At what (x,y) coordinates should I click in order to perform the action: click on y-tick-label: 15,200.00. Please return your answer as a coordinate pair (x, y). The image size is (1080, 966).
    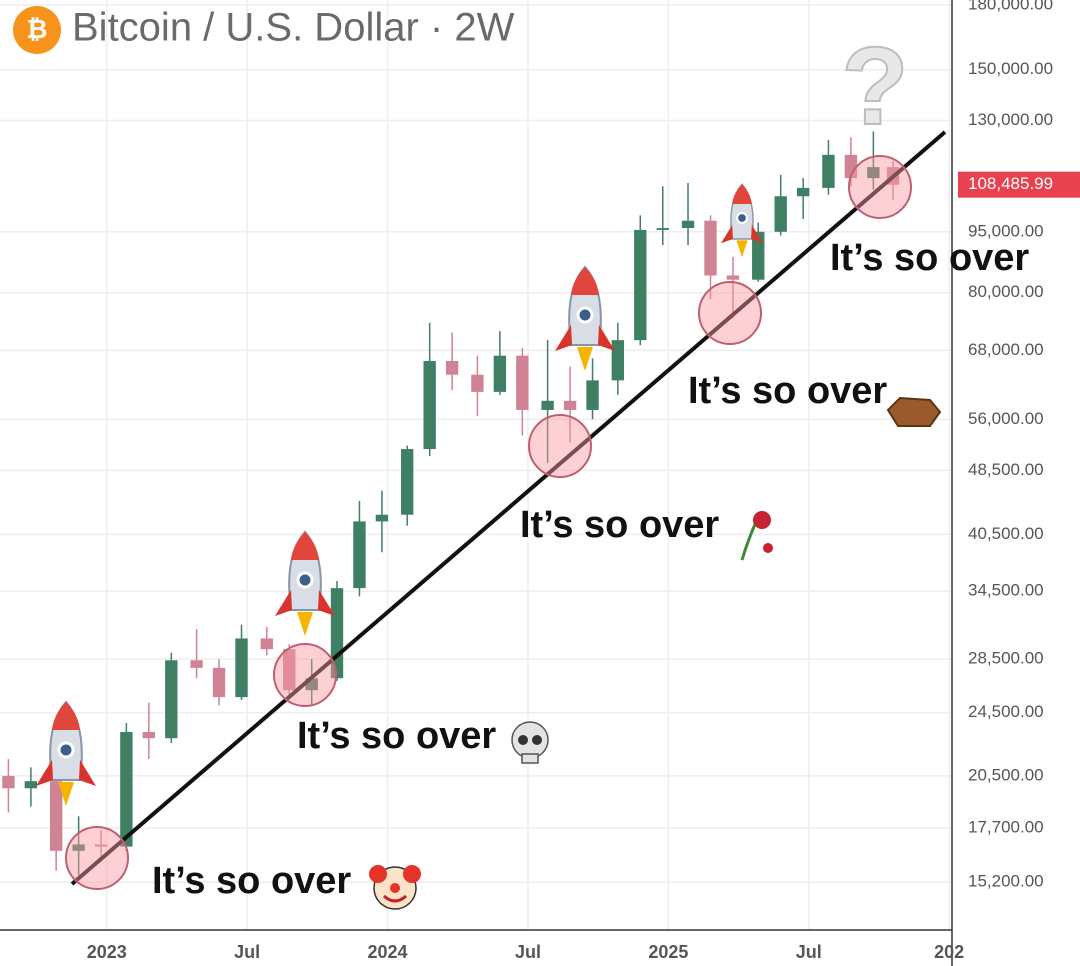
    Looking at the image, I should click on (1006, 881).